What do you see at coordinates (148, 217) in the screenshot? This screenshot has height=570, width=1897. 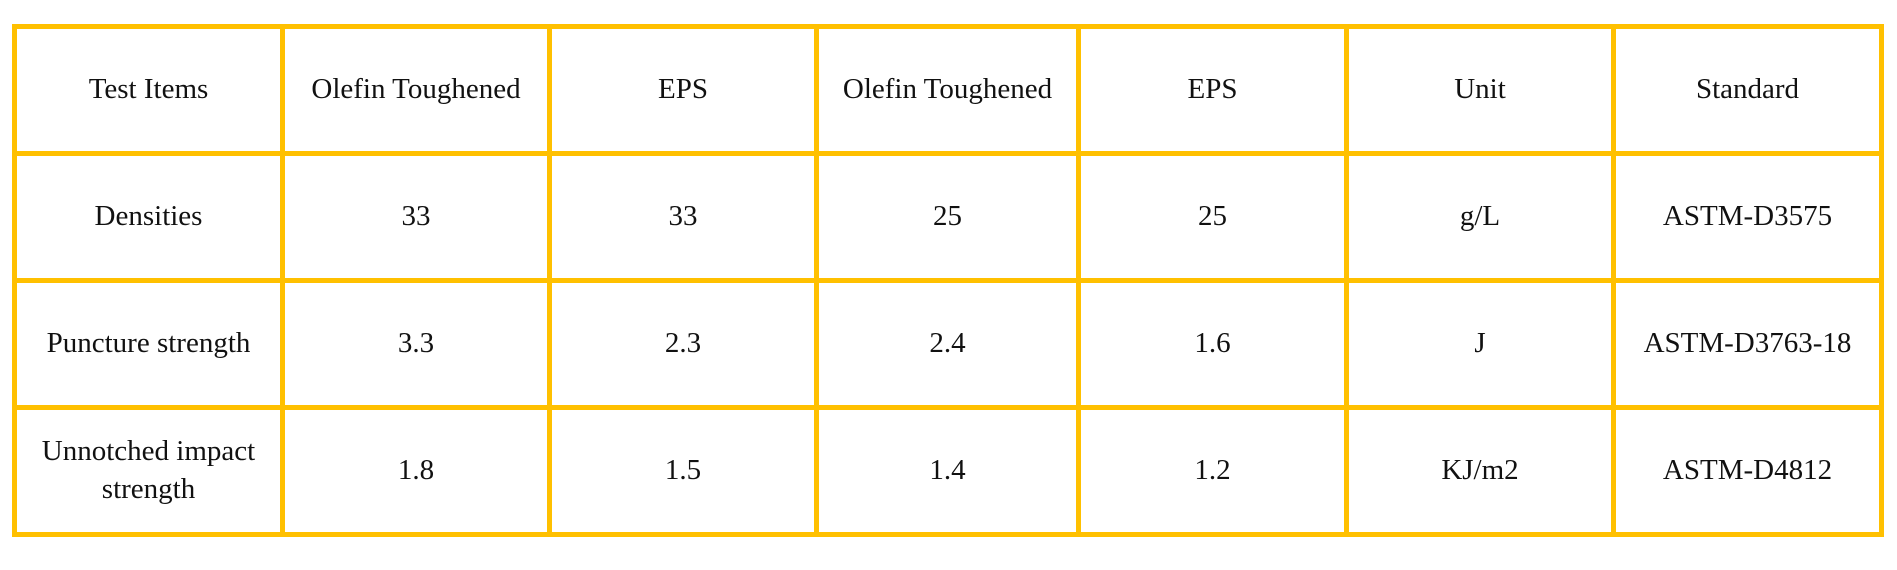 I see `row-label: Densities` at bounding box center [148, 217].